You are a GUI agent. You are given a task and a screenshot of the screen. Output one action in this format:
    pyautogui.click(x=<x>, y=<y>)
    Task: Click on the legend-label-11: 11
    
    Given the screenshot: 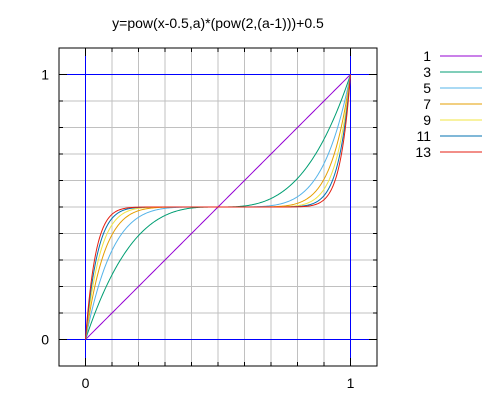 What is the action you would take?
    pyautogui.click(x=423, y=136)
    